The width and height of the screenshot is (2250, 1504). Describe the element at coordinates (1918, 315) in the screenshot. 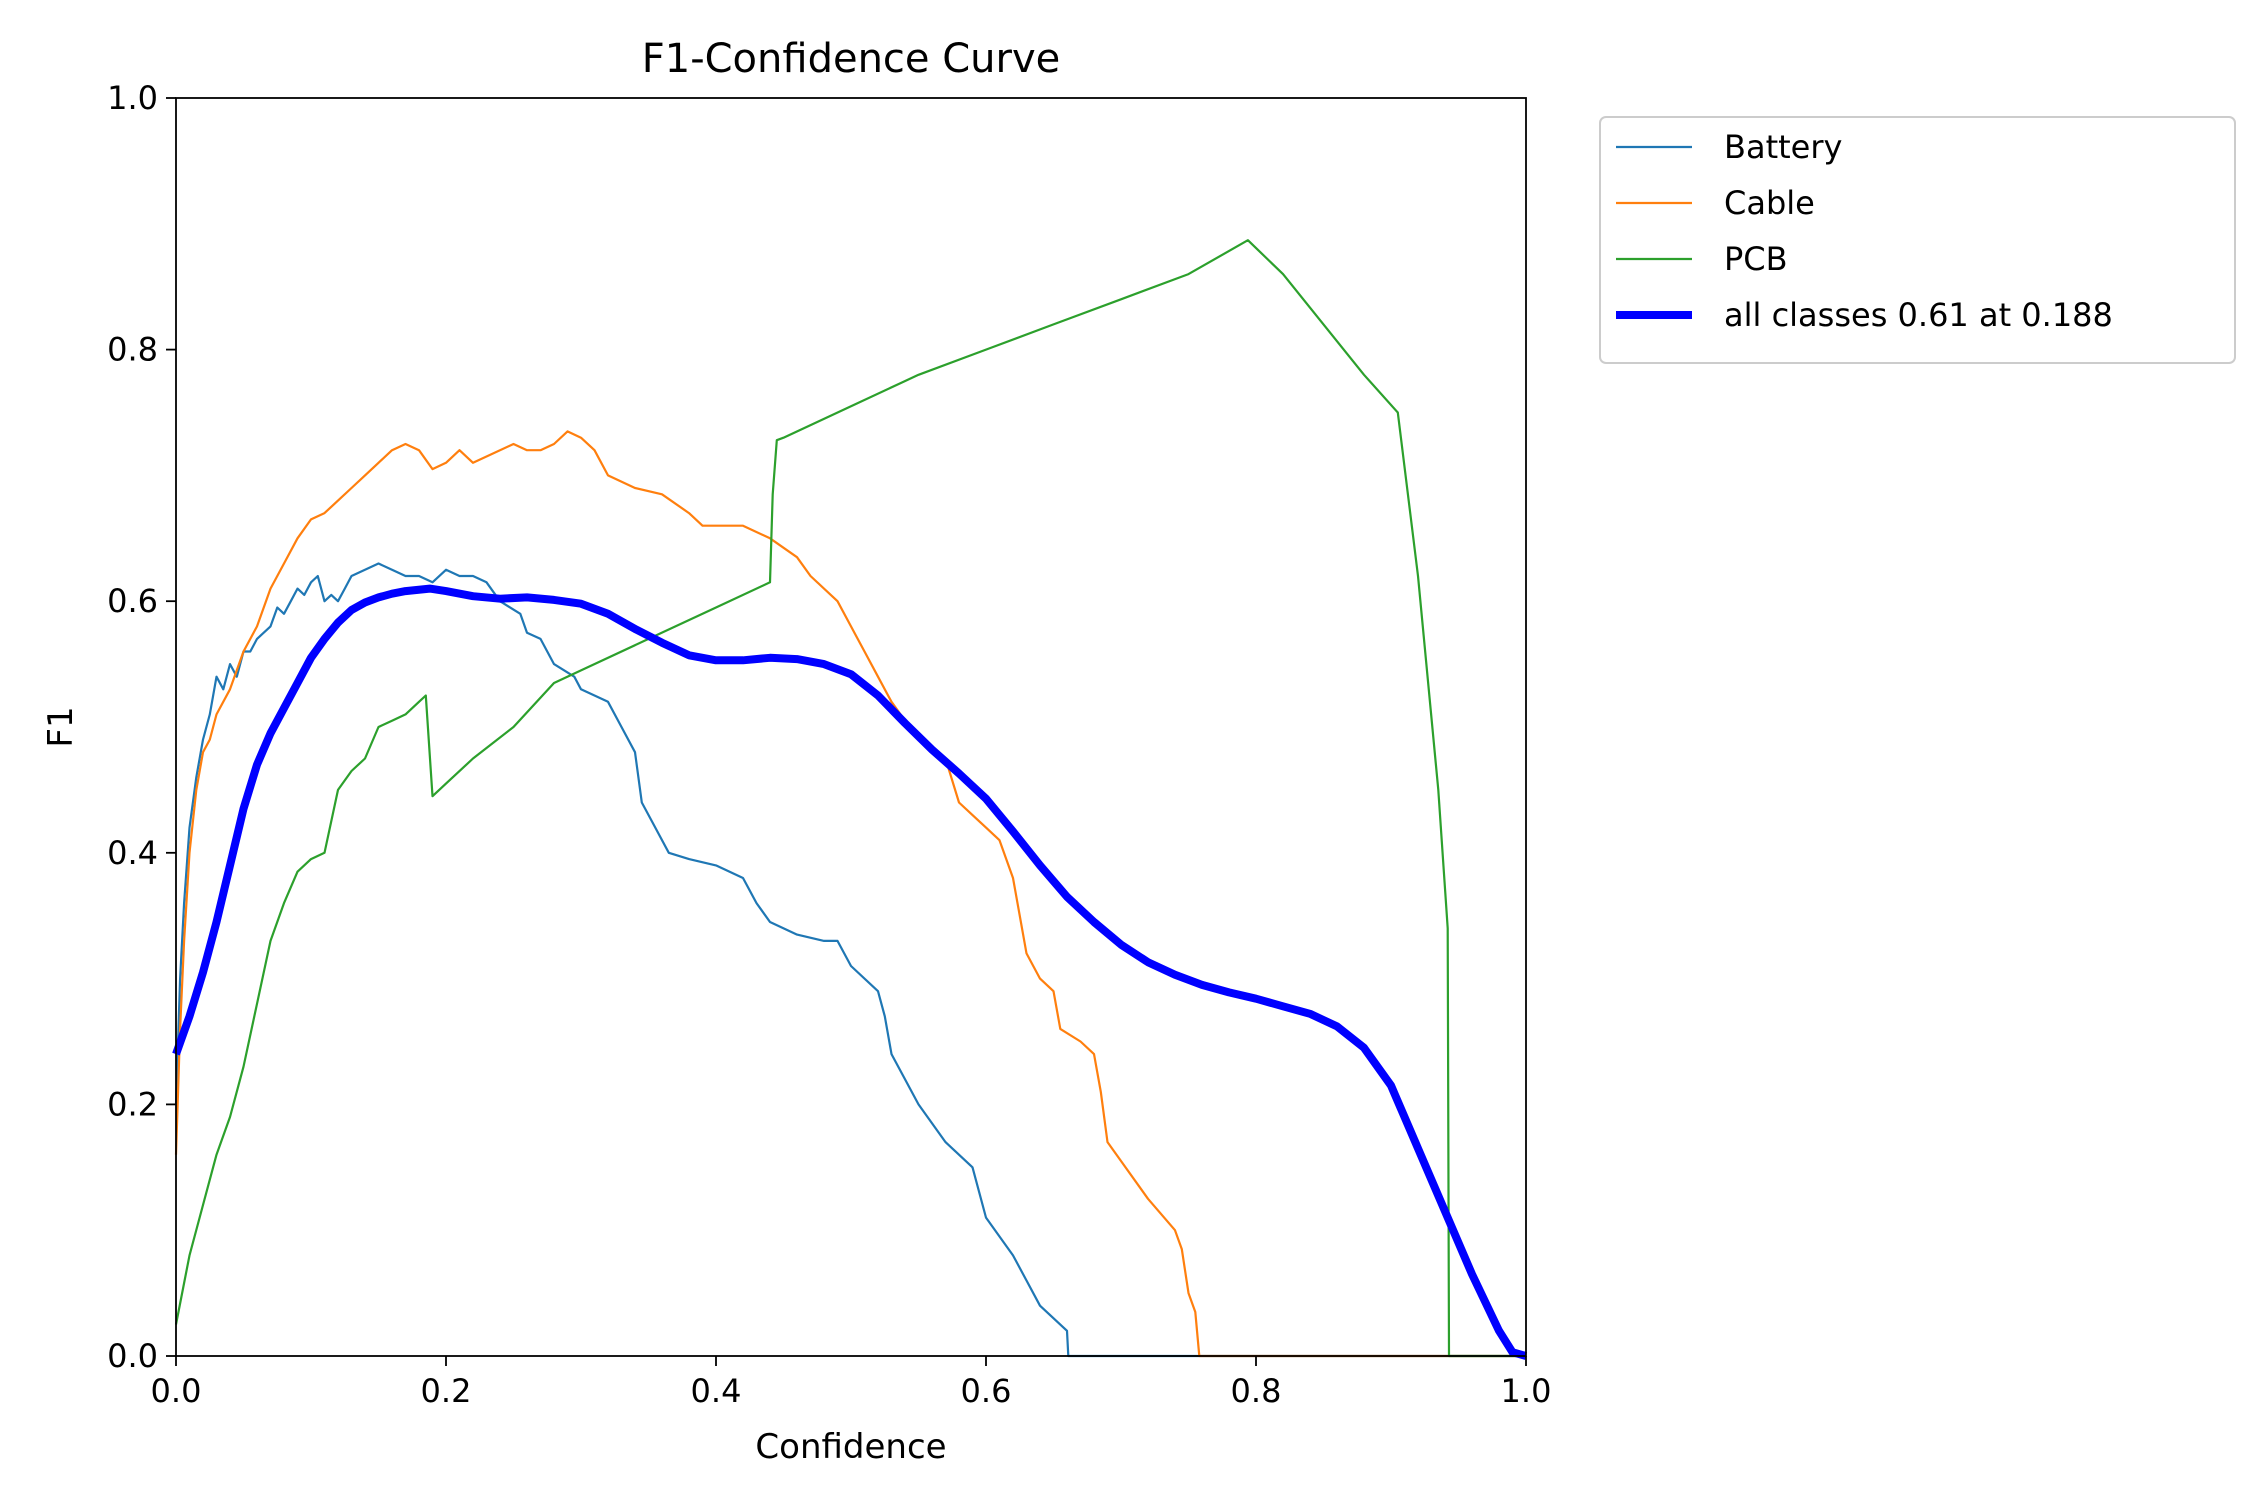

I see `legend-label: all classes 0.61 at 0.188` at that location.